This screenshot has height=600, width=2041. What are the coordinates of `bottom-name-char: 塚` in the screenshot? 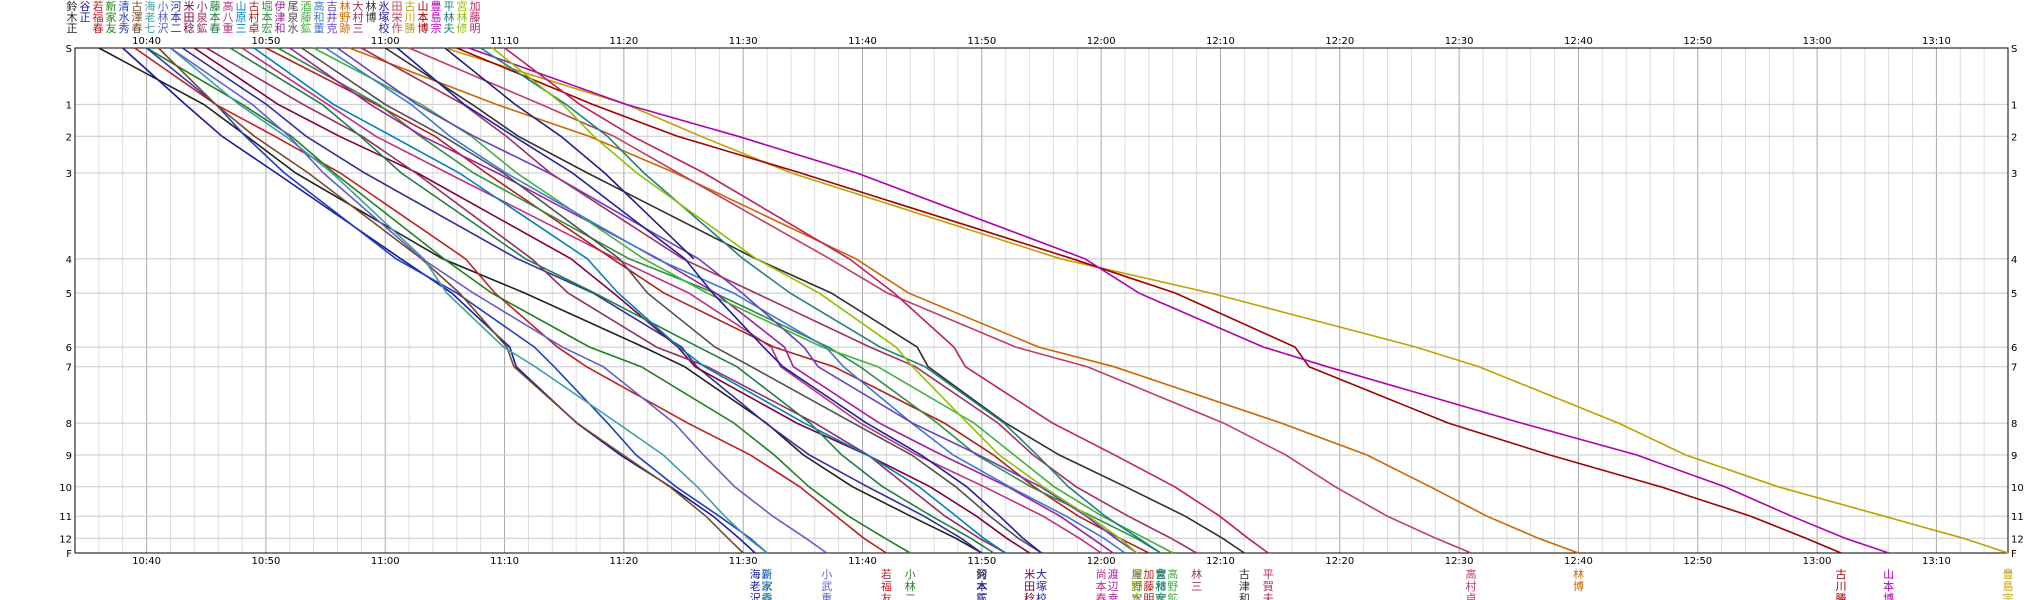 It's located at (1041, 586).